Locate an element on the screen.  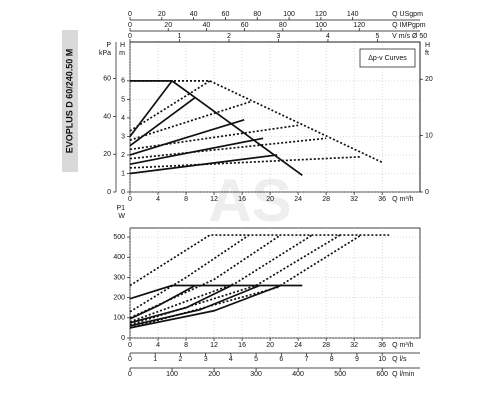
axis-label: P is located at coordinates (108, 45).